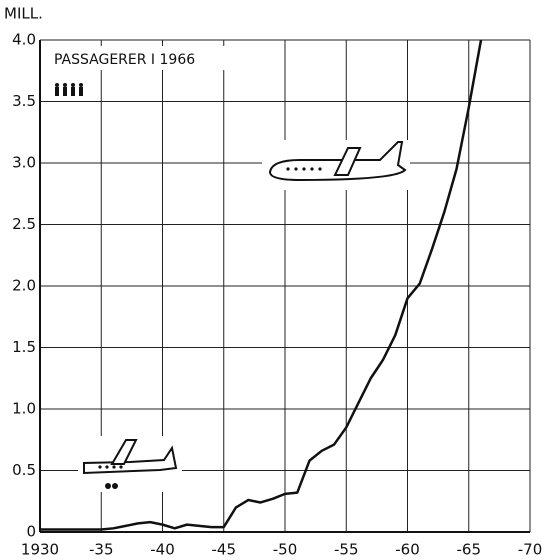 The width and height of the screenshot is (542, 560). What do you see at coordinates (24, 347) in the screenshot?
I see `y-tick-label: 1.5` at bounding box center [24, 347].